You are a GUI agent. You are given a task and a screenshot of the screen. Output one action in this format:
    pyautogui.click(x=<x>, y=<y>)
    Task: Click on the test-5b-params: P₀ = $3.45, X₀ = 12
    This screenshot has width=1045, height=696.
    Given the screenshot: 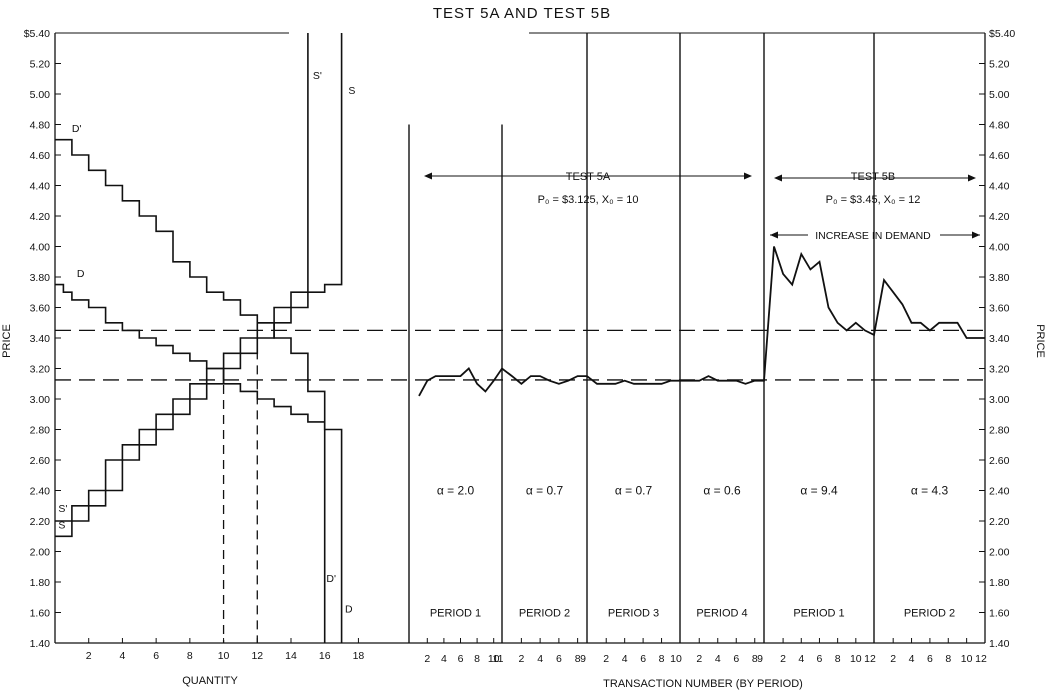 What is the action you would take?
    pyautogui.click(x=873, y=200)
    